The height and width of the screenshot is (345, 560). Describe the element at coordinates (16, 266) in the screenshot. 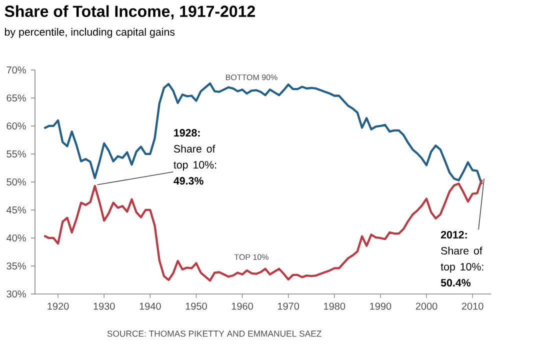

I see `y-tick-label: 35%` at that location.